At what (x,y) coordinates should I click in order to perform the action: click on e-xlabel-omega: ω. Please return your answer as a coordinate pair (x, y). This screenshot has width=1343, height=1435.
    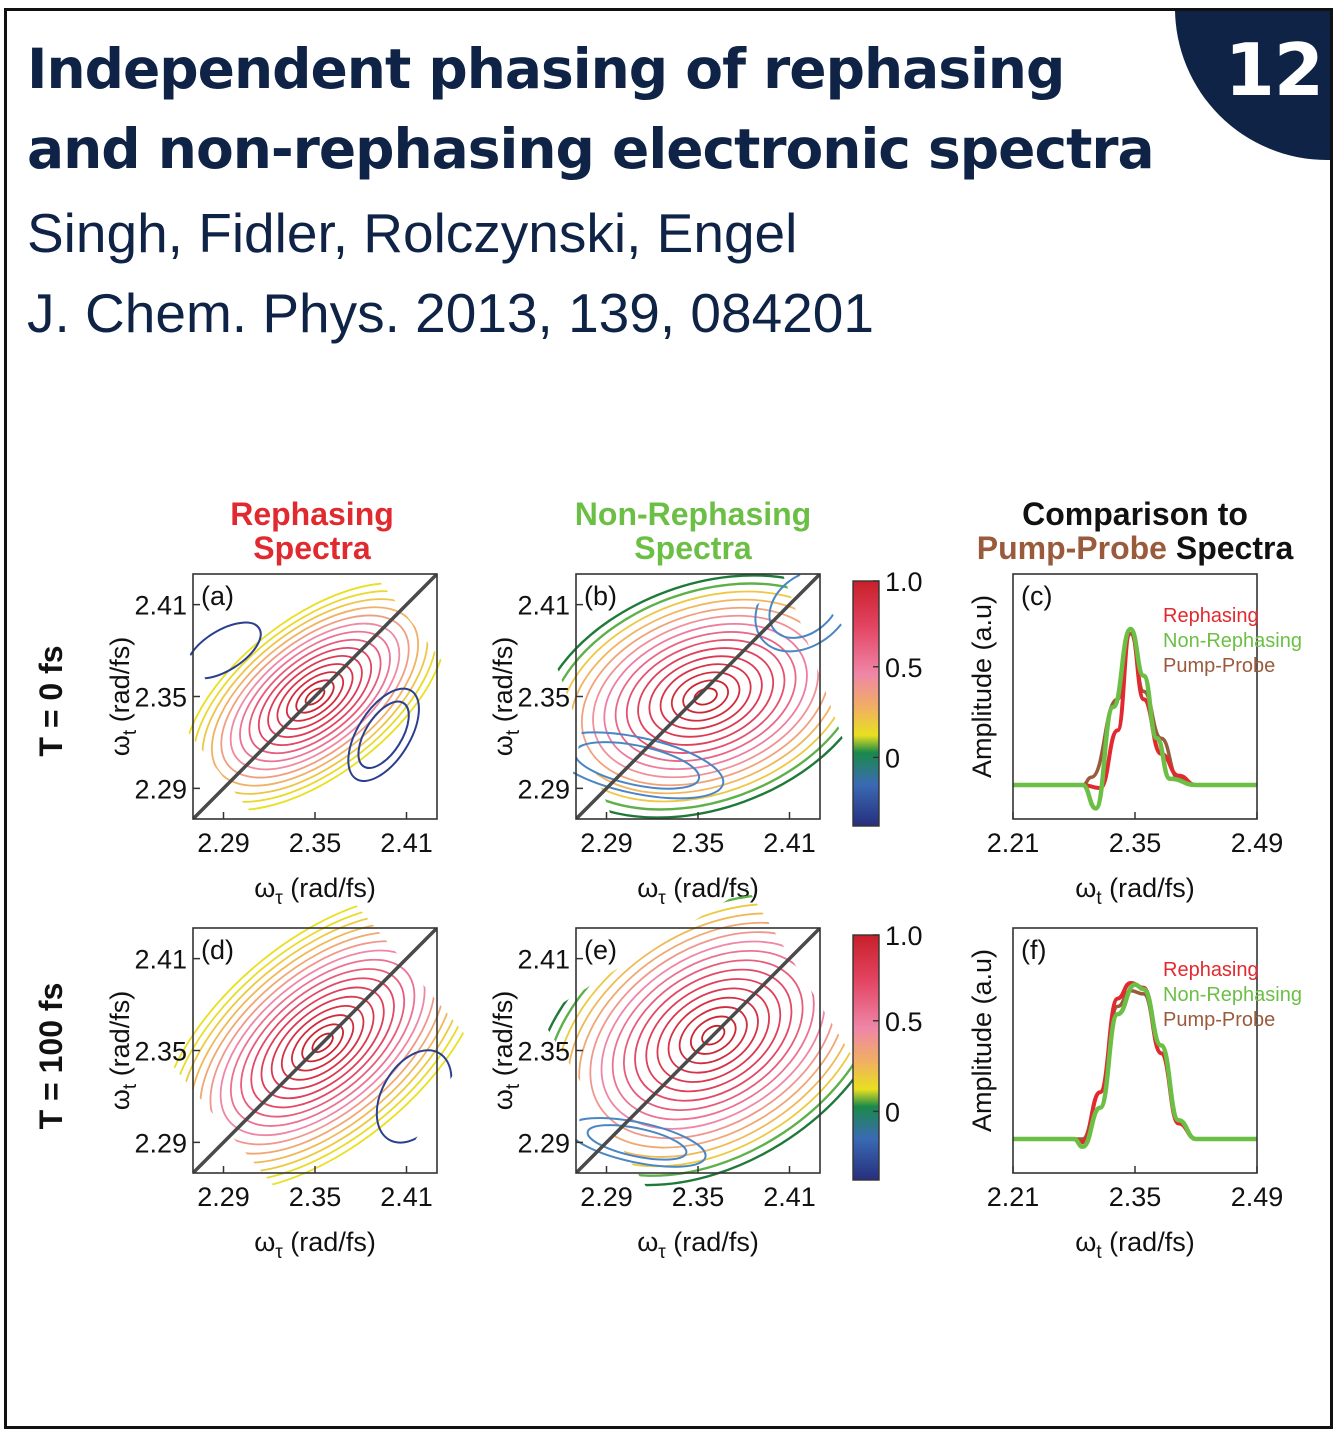
    Looking at the image, I should click on (647, 1242).